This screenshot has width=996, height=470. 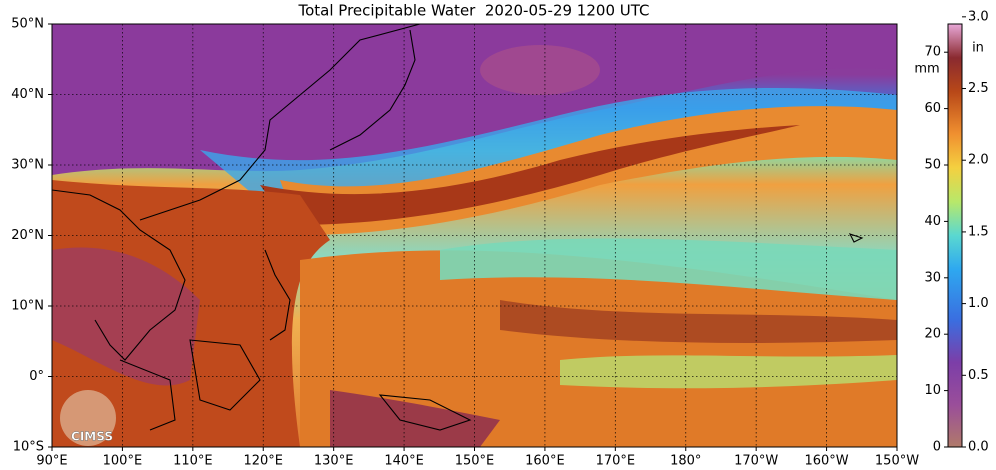 I want to click on colorbar-in-label: 2.0, so click(x=978, y=160).